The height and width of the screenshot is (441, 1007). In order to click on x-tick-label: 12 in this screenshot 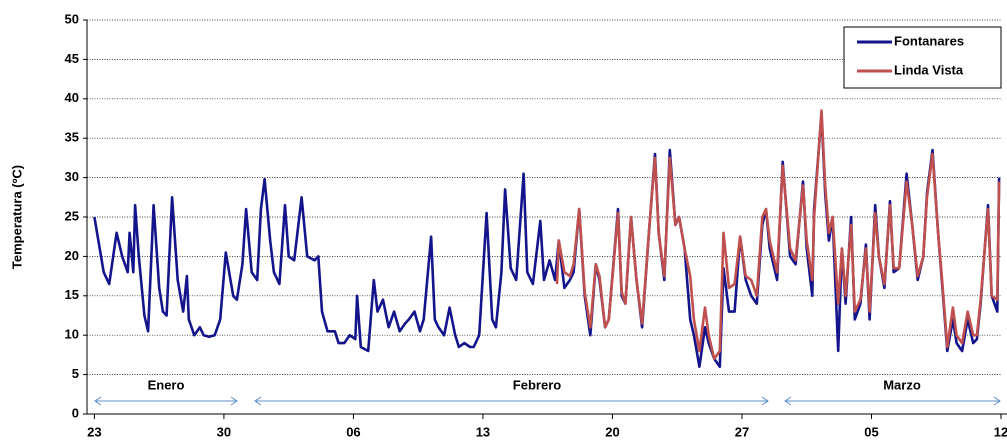, I will do `click(1000, 431)`.